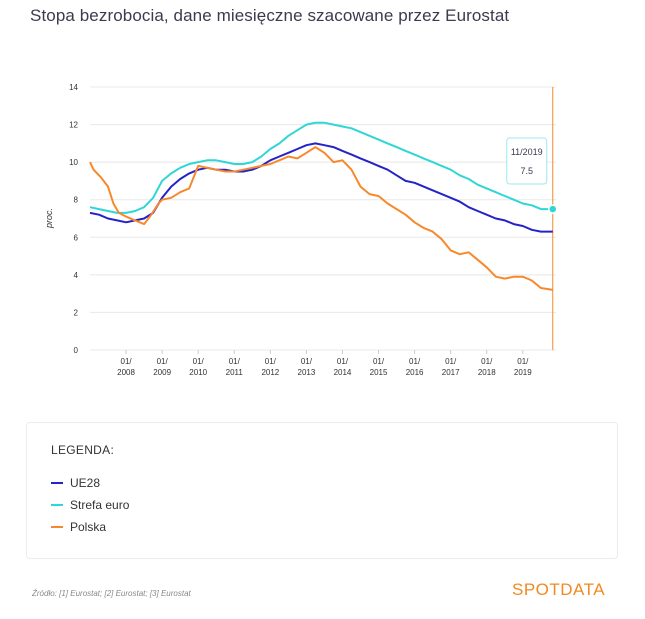 The width and height of the screenshot is (645, 619). Describe the element at coordinates (83, 450) in the screenshot. I see `legend-title: LEGENDA:` at that location.